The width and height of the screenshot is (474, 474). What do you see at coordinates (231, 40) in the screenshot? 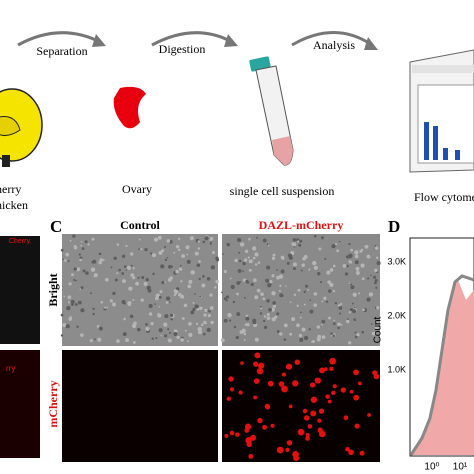
I see `arrowhead` at bounding box center [231, 40].